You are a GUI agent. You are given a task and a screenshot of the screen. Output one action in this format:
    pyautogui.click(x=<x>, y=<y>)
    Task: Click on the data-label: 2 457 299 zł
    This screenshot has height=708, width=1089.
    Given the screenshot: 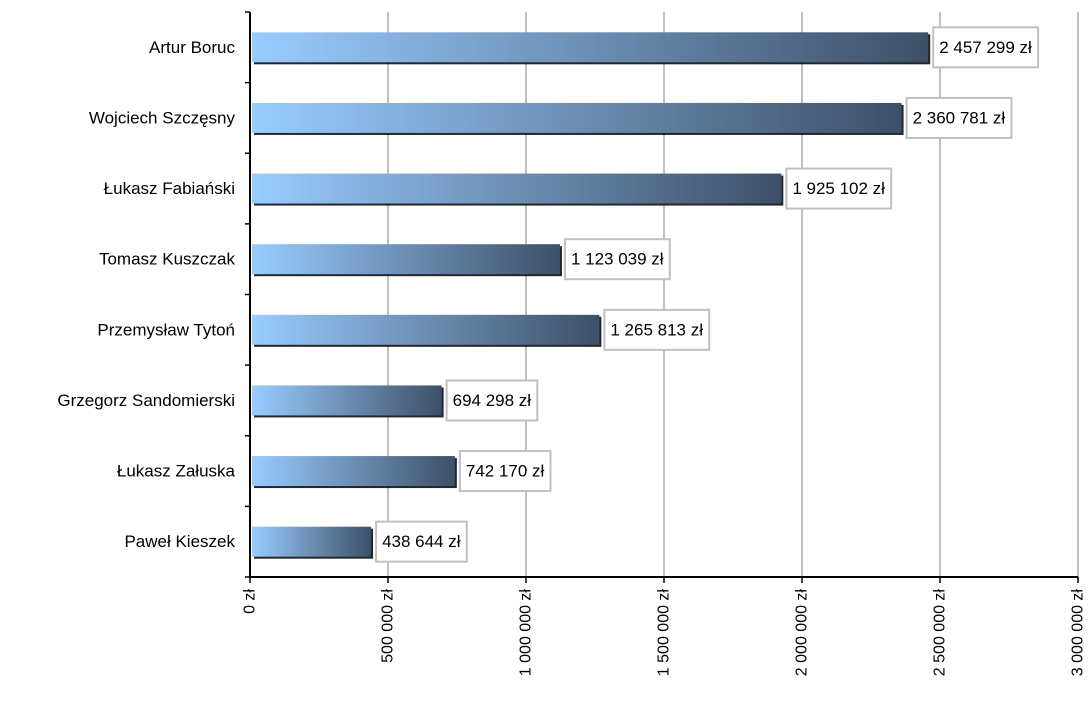 What is the action you would take?
    pyautogui.click(x=986, y=47)
    